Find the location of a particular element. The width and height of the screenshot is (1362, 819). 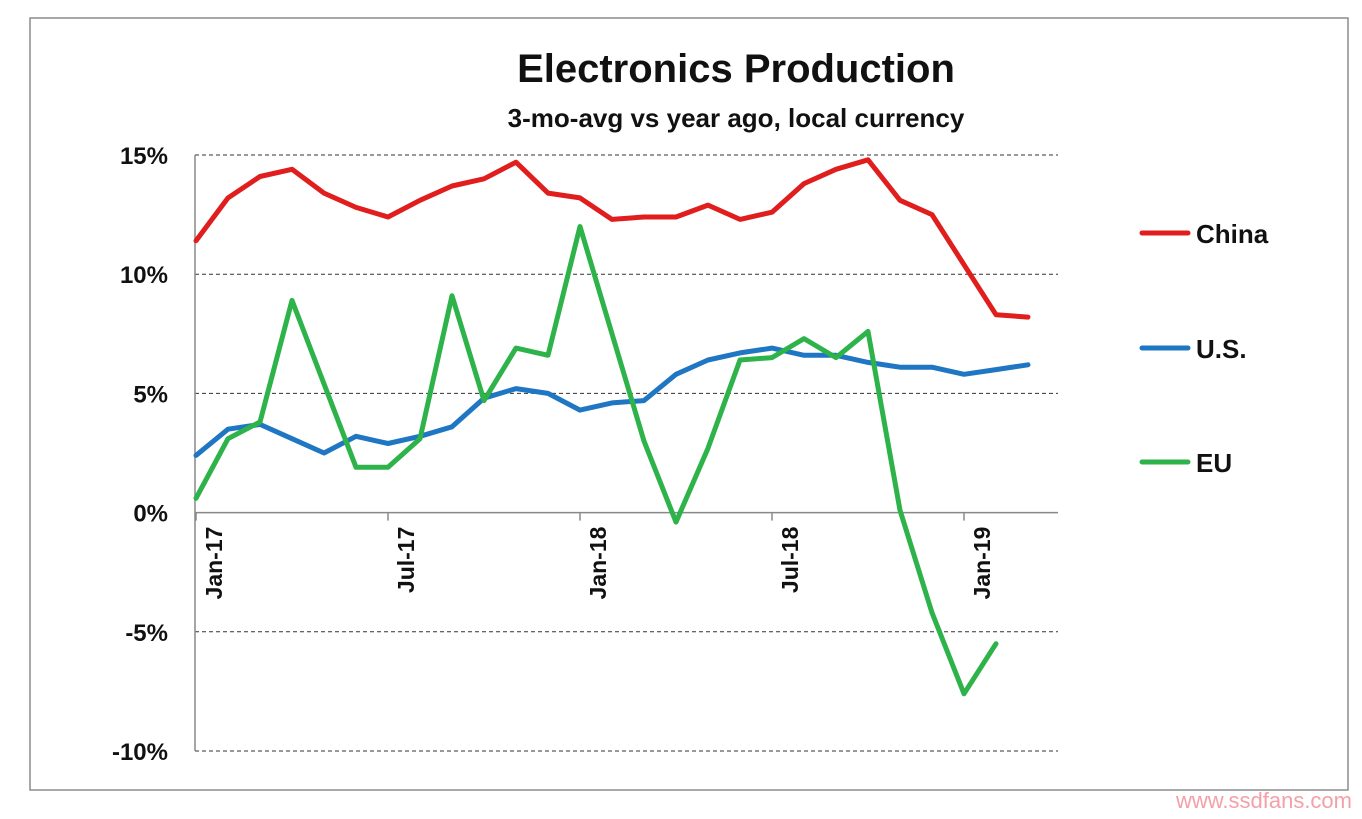

x-tick-label: Jan-18 is located at coordinates (598, 562).